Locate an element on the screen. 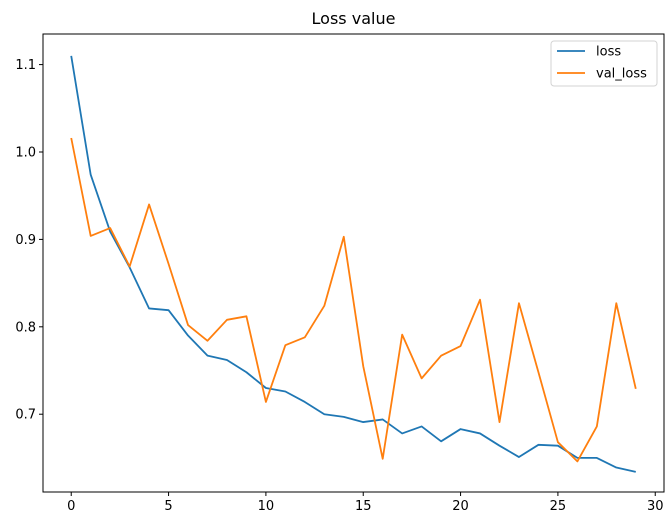  legend-box is located at coordinates (604, 63).